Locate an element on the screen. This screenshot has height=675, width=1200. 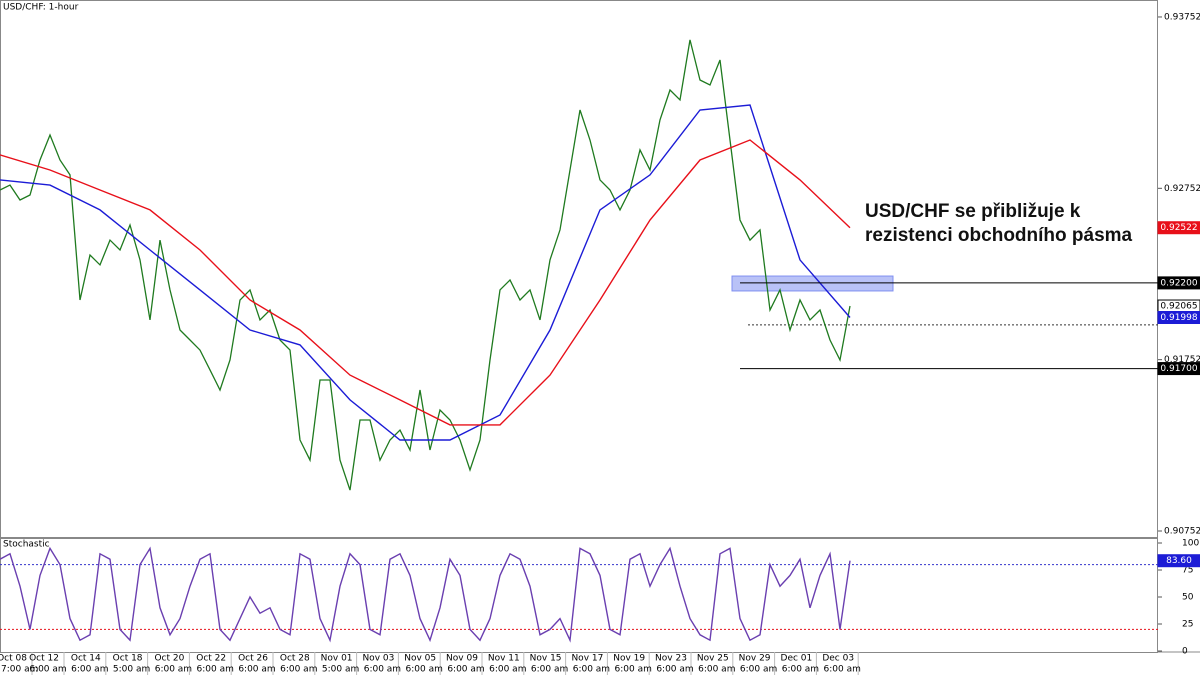
x-date-label: Nov 29 is located at coordinates (755, 659).